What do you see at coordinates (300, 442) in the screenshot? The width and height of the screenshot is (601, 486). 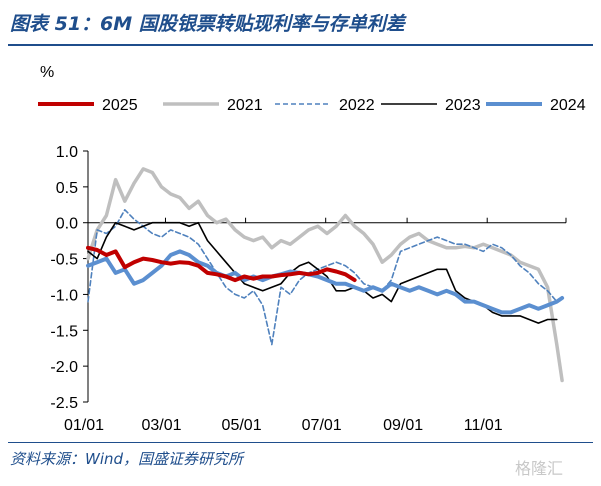 I see `source-rule` at bounding box center [300, 442].